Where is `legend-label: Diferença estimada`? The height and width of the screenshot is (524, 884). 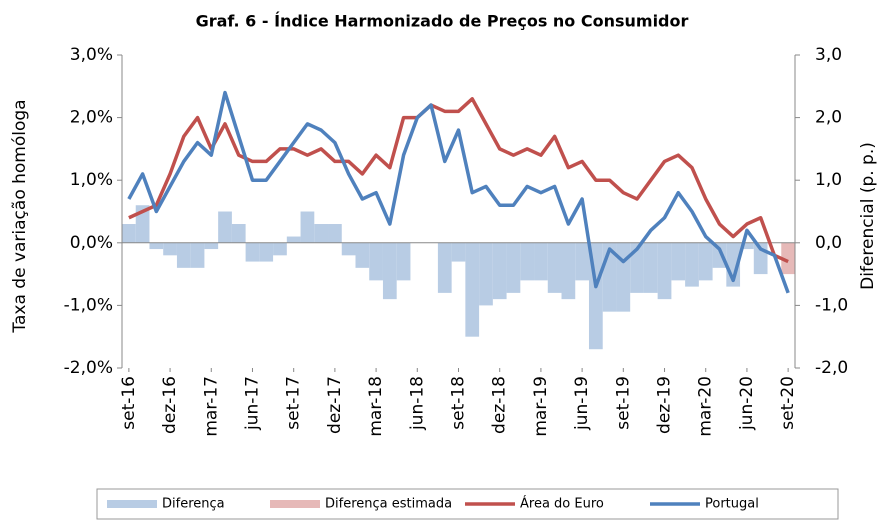 legend-label: Diferença estimada is located at coordinates (388, 504).